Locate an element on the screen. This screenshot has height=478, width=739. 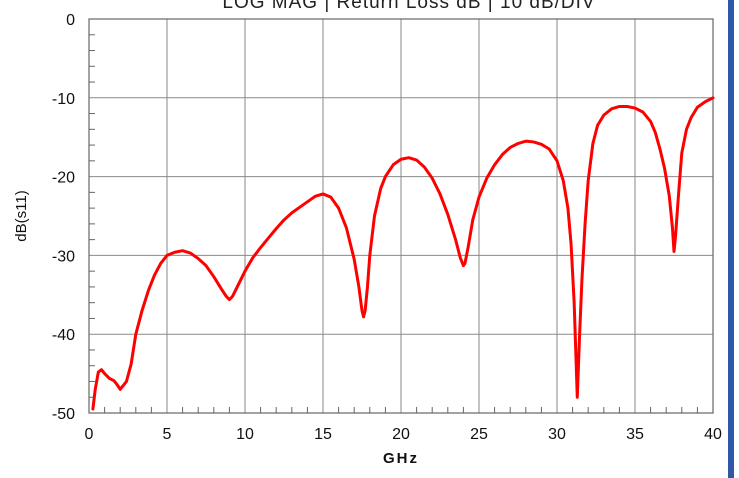
x-tick-labels: 0 5 10 15 20 25 30 35 40 is located at coordinates (403, 434).